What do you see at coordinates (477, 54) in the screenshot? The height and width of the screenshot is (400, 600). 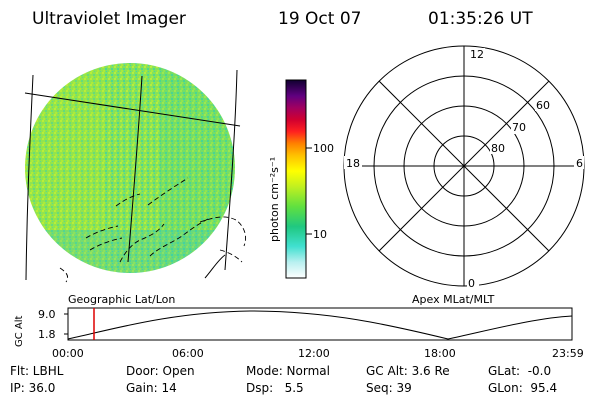 I see `mlt-label-12: 12` at bounding box center [477, 54].